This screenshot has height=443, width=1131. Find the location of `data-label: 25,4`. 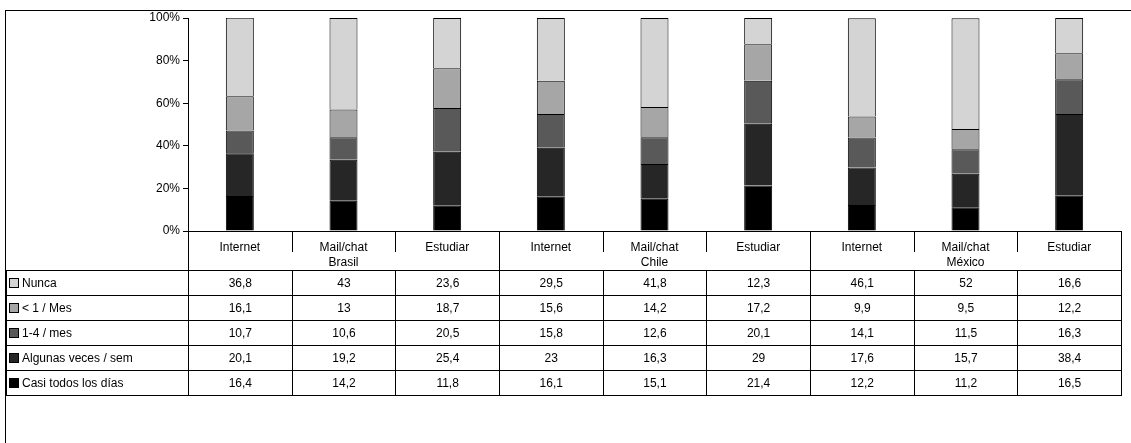

data-label: 25,4 is located at coordinates (447, 358).